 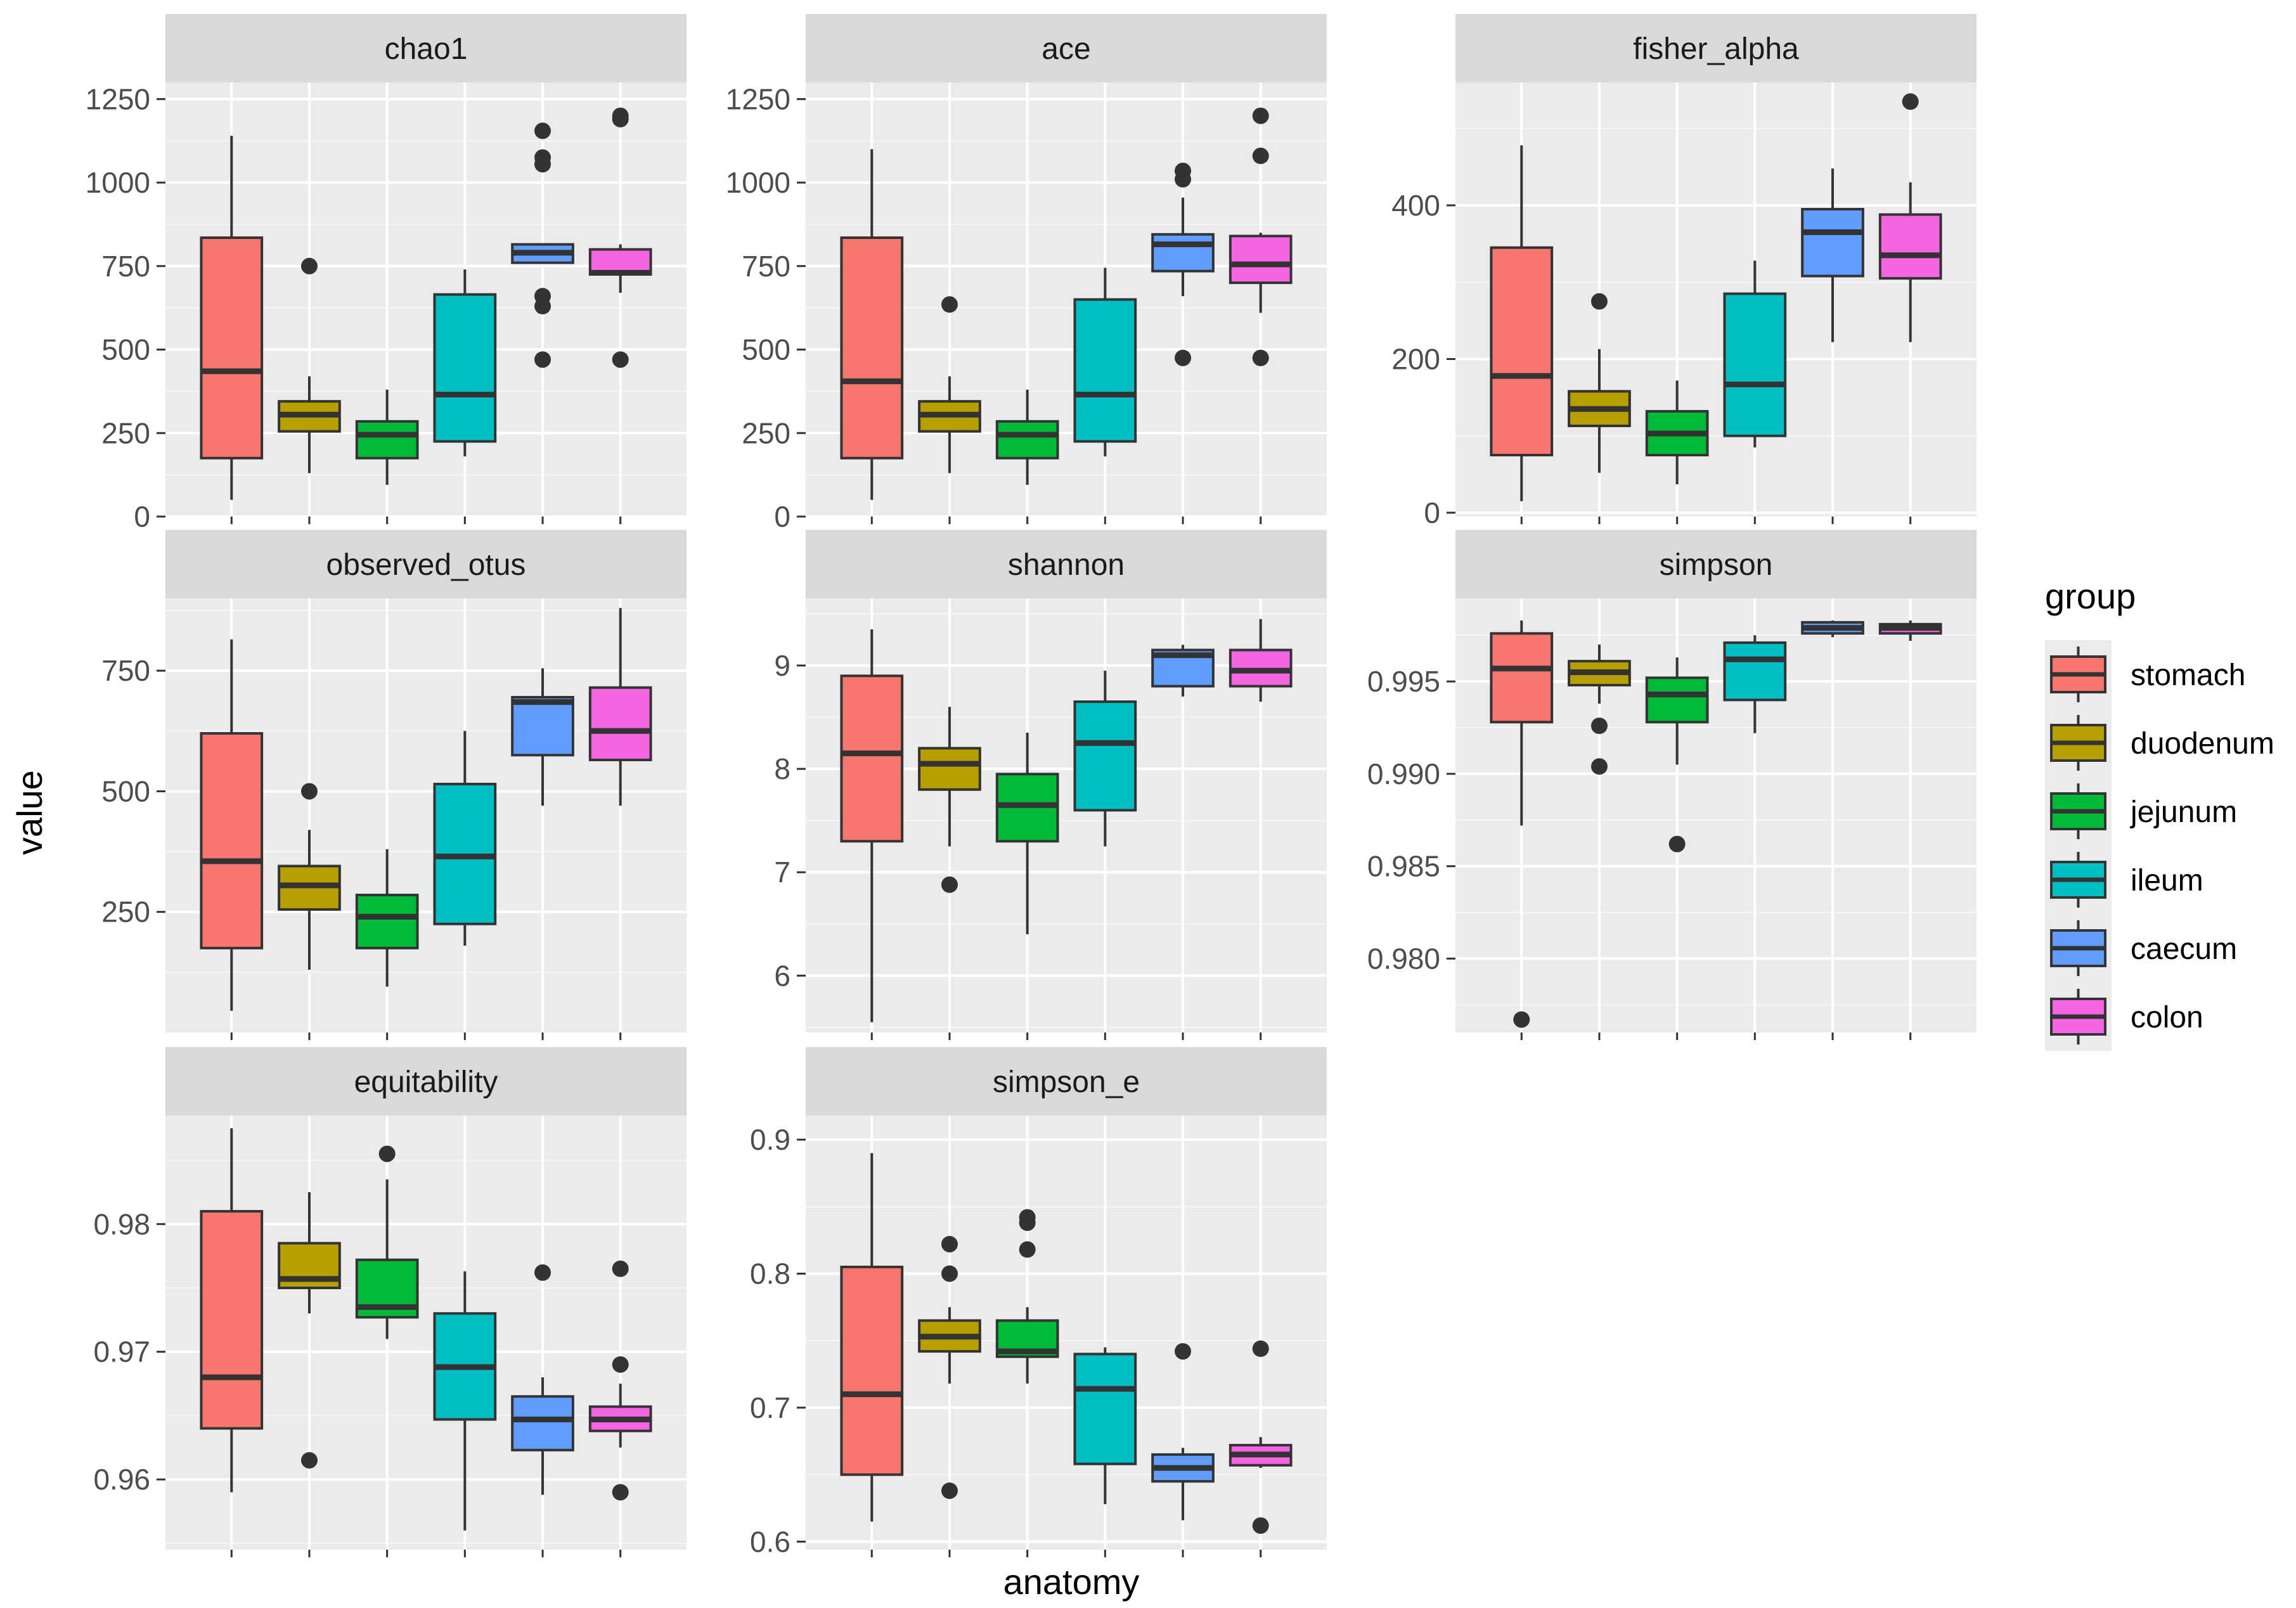 I want to click on y-tick-label: 9, so click(x=782, y=666).